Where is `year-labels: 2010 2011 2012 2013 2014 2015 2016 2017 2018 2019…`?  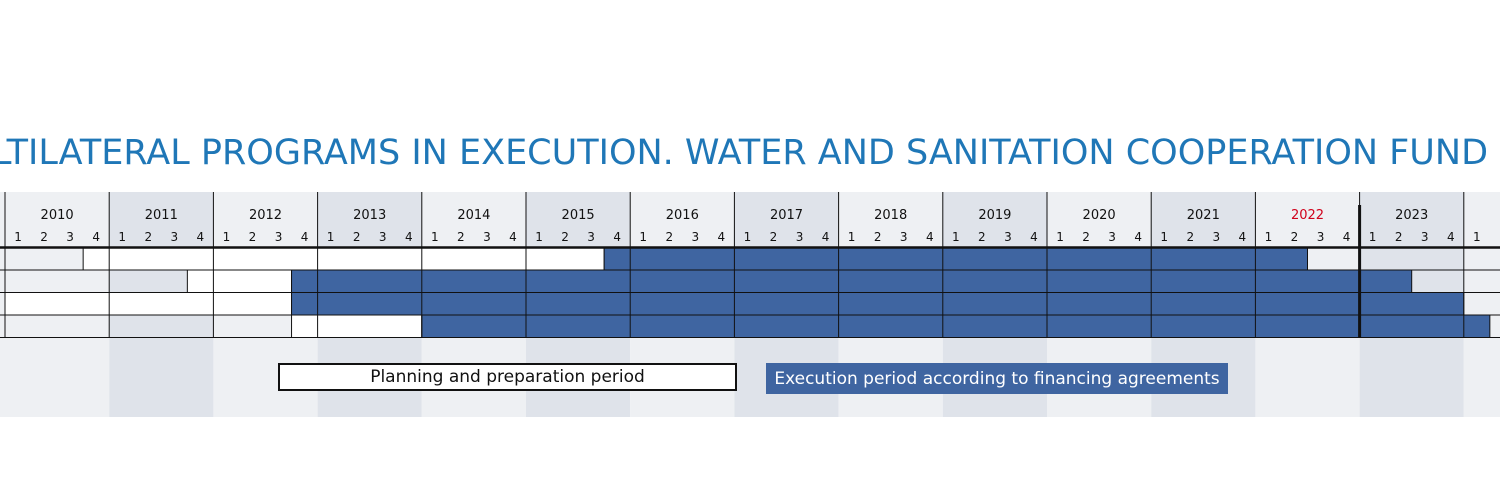
year-labels: 2010 2011 2012 2013 2014 2015 2016 2017 2018 2019… is located at coordinates (735, 215).